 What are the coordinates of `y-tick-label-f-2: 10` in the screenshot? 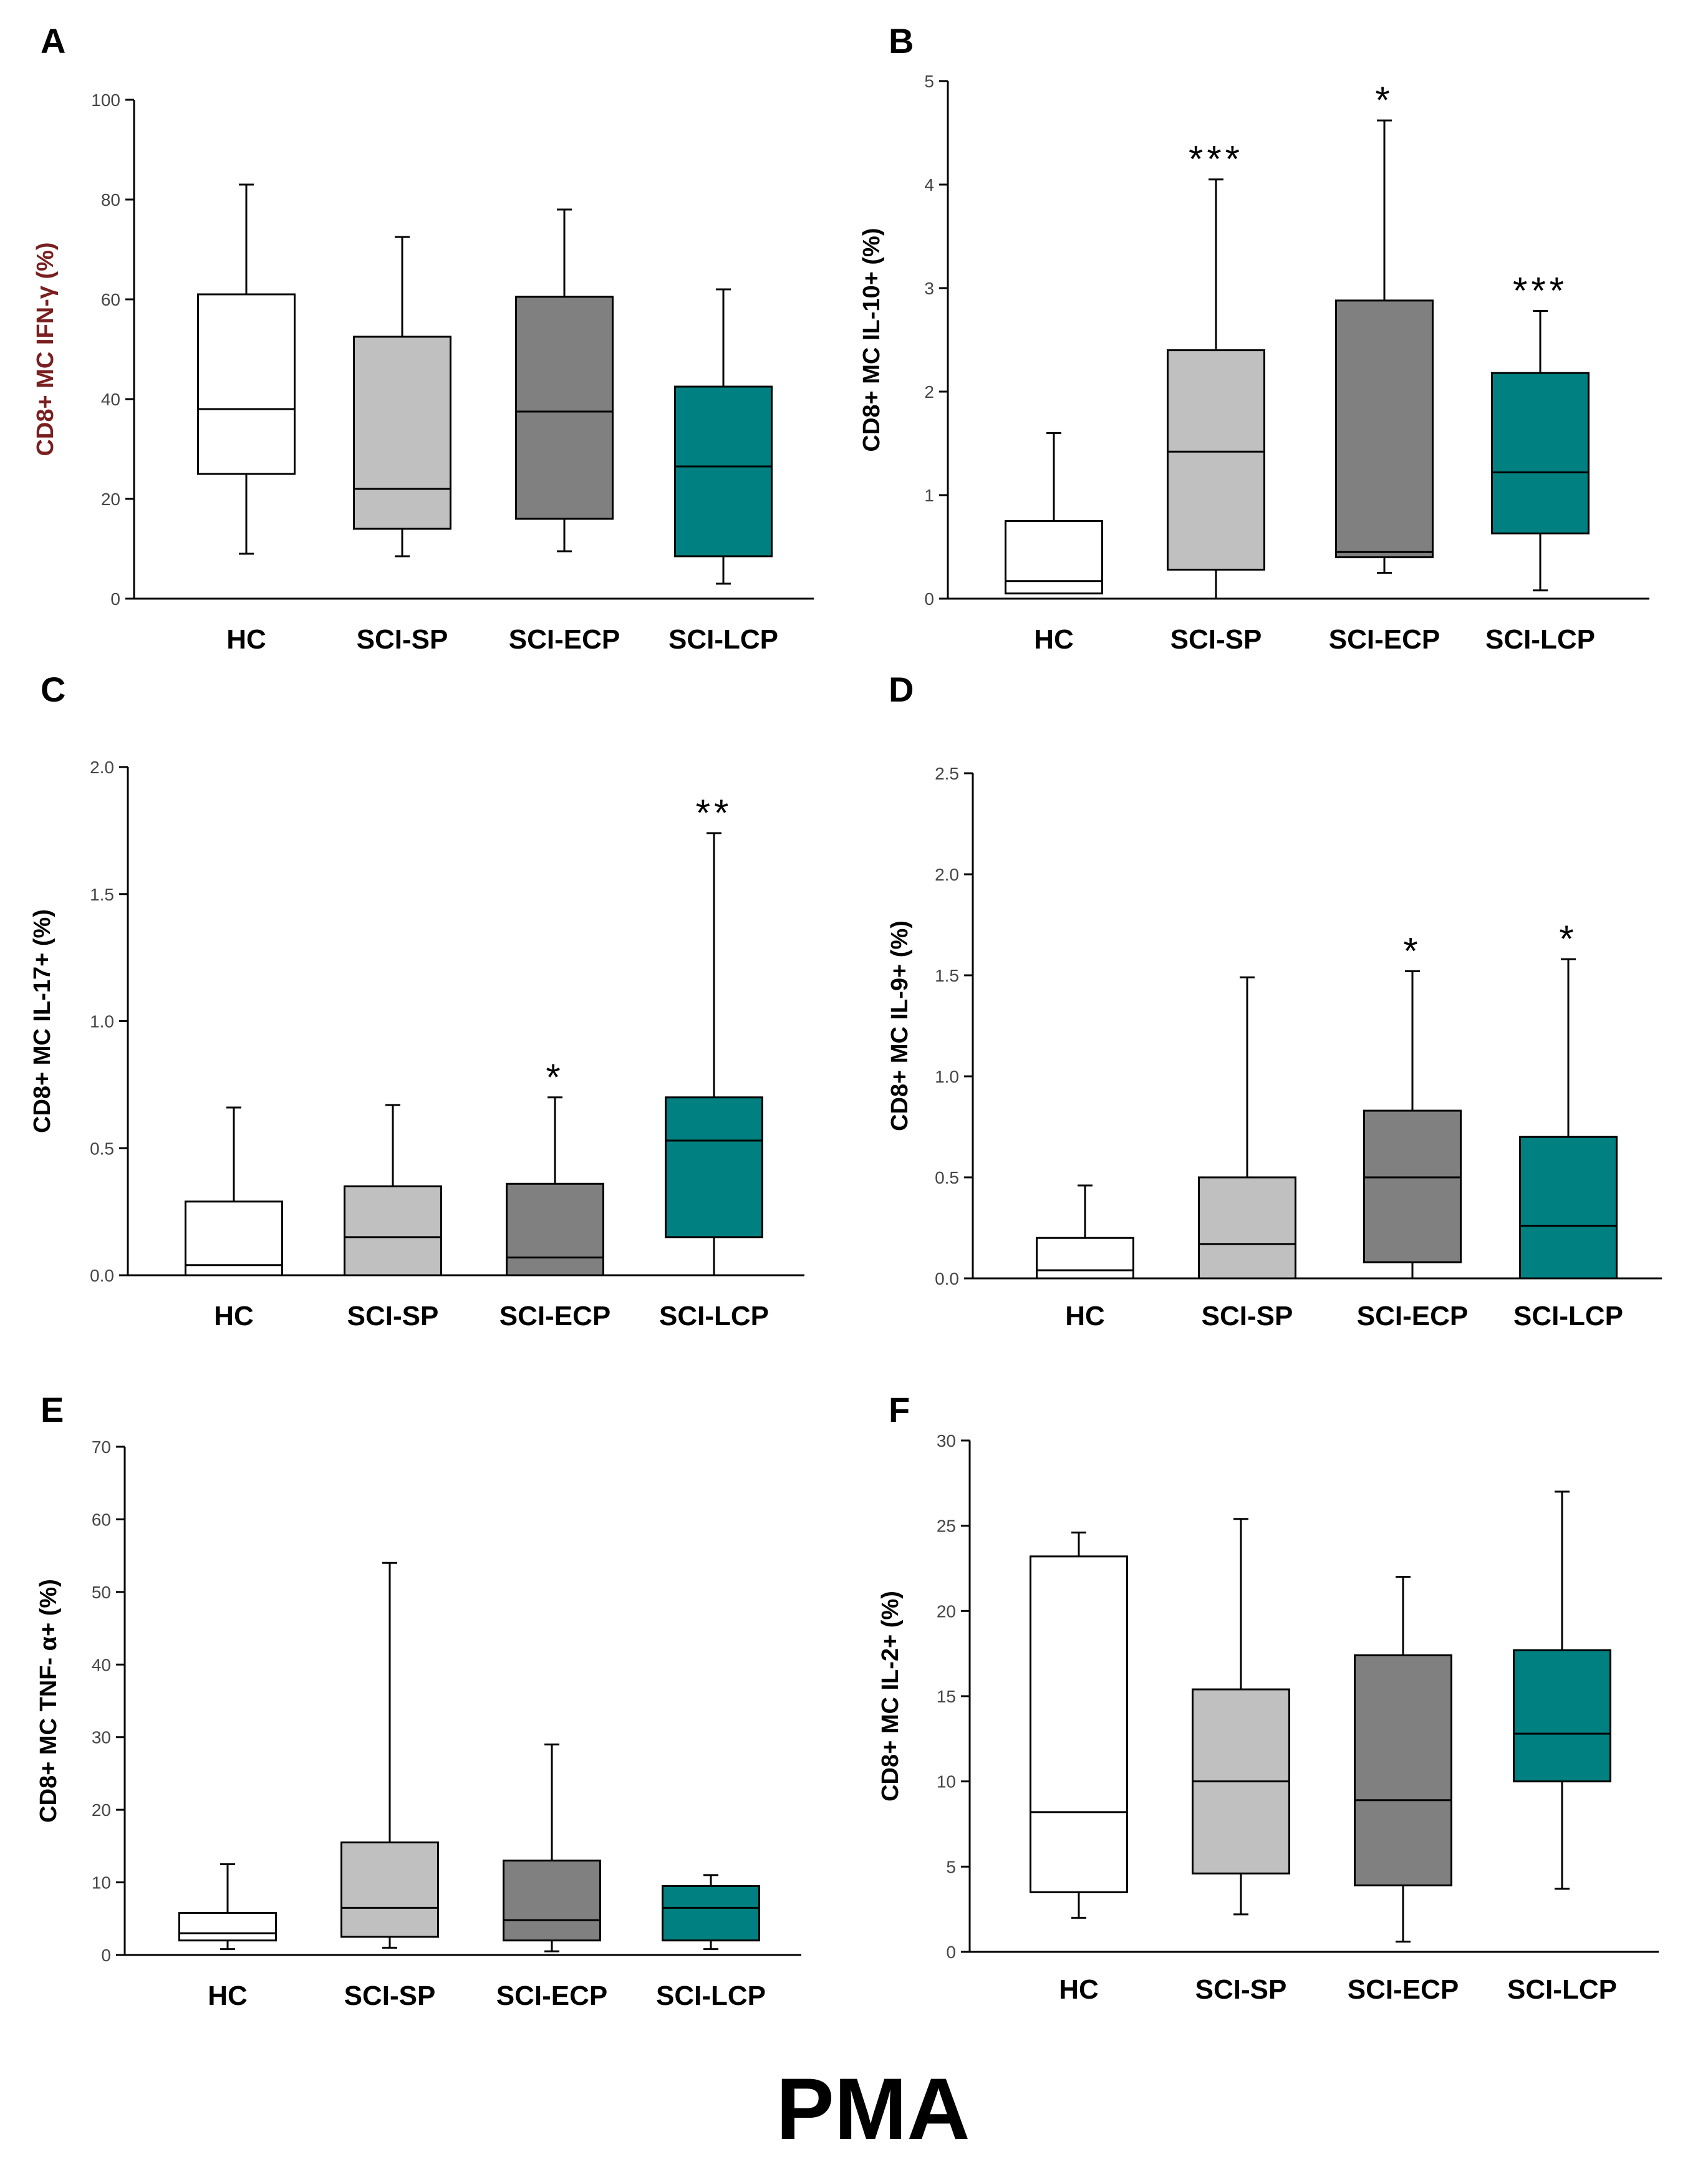 It's located at (946, 1782).